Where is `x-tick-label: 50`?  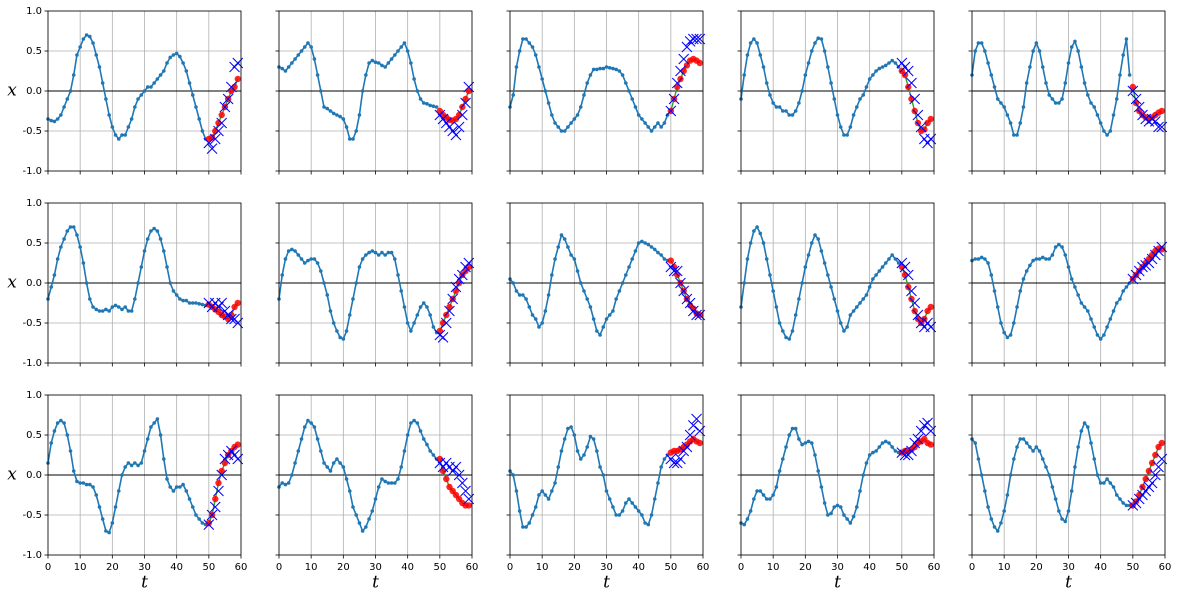 x-tick-label: 50 is located at coordinates (1132, 567).